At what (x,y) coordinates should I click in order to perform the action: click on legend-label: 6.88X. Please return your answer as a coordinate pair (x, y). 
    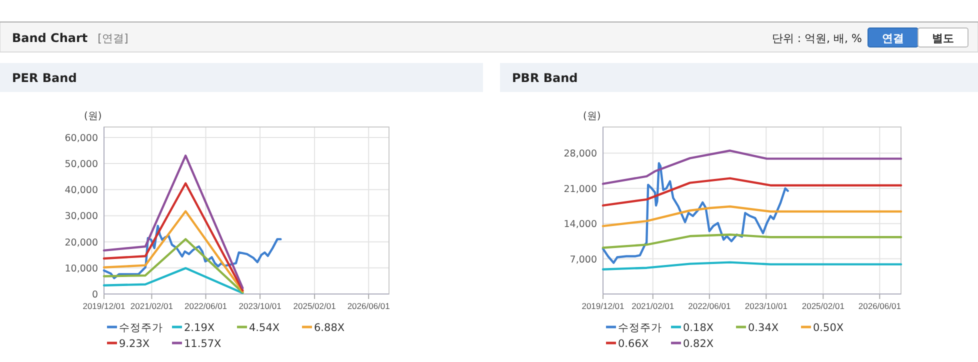
    Looking at the image, I should click on (329, 328).